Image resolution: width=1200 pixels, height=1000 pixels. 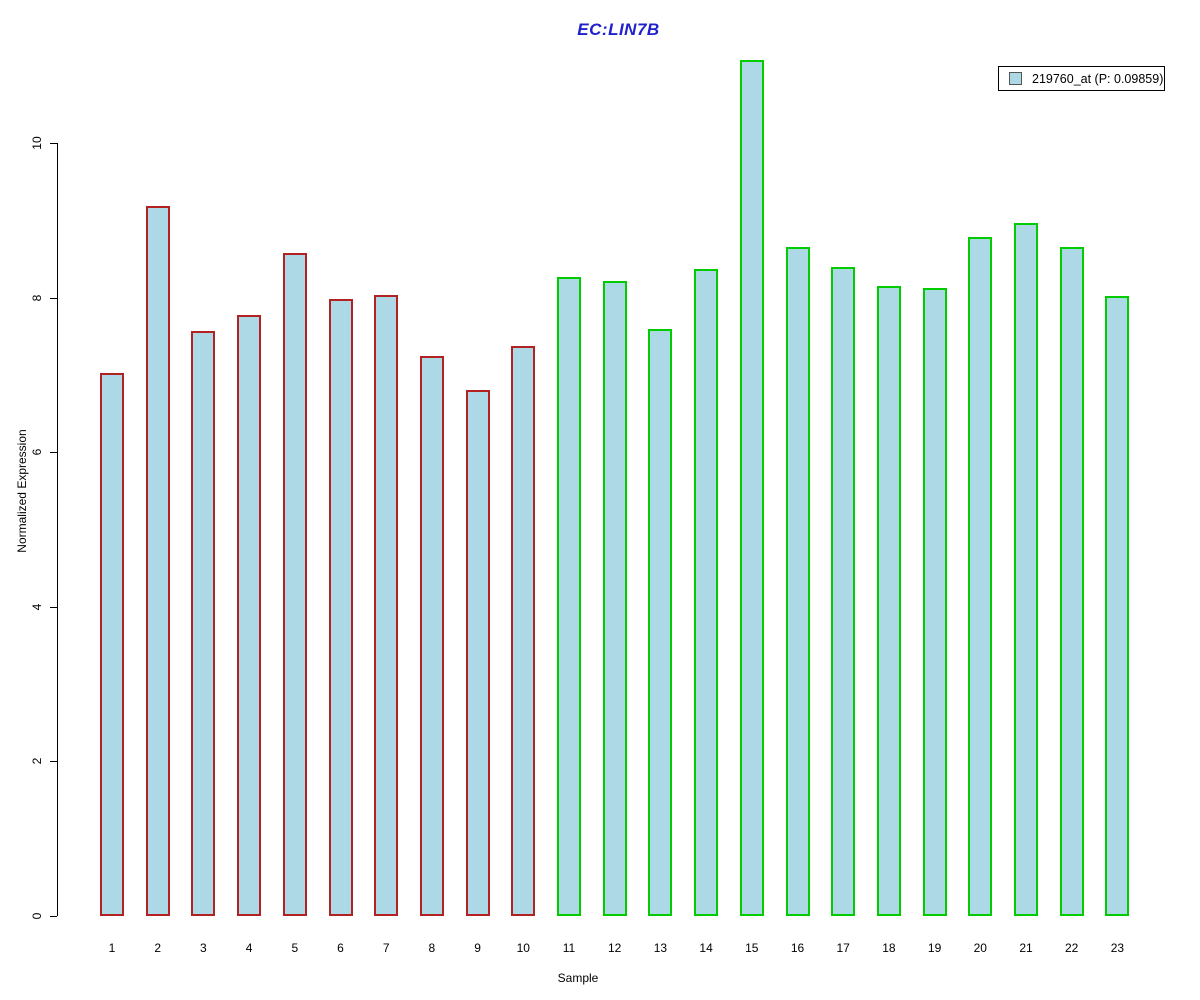 What do you see at coordinates (618, 29) in the screenshot?
I see `chart-title: EC:LIN7B` at bounding box center [618, 29].